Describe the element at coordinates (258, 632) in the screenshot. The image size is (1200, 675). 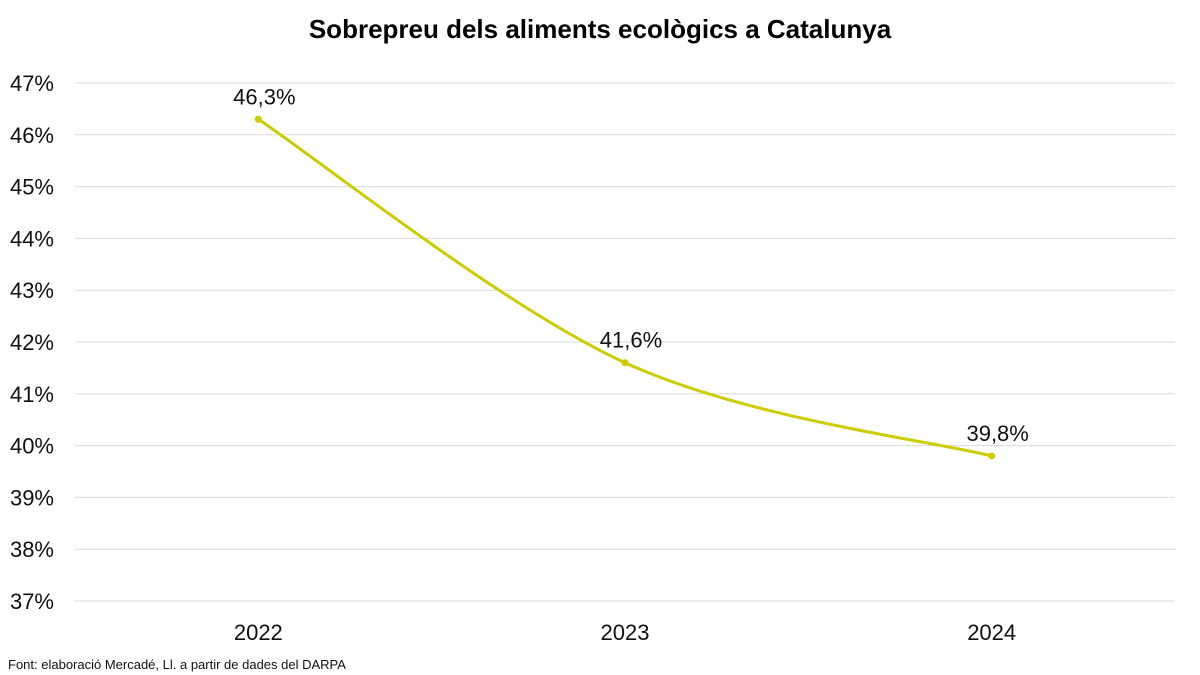
I see `x-tick-label: 2022` at that location.